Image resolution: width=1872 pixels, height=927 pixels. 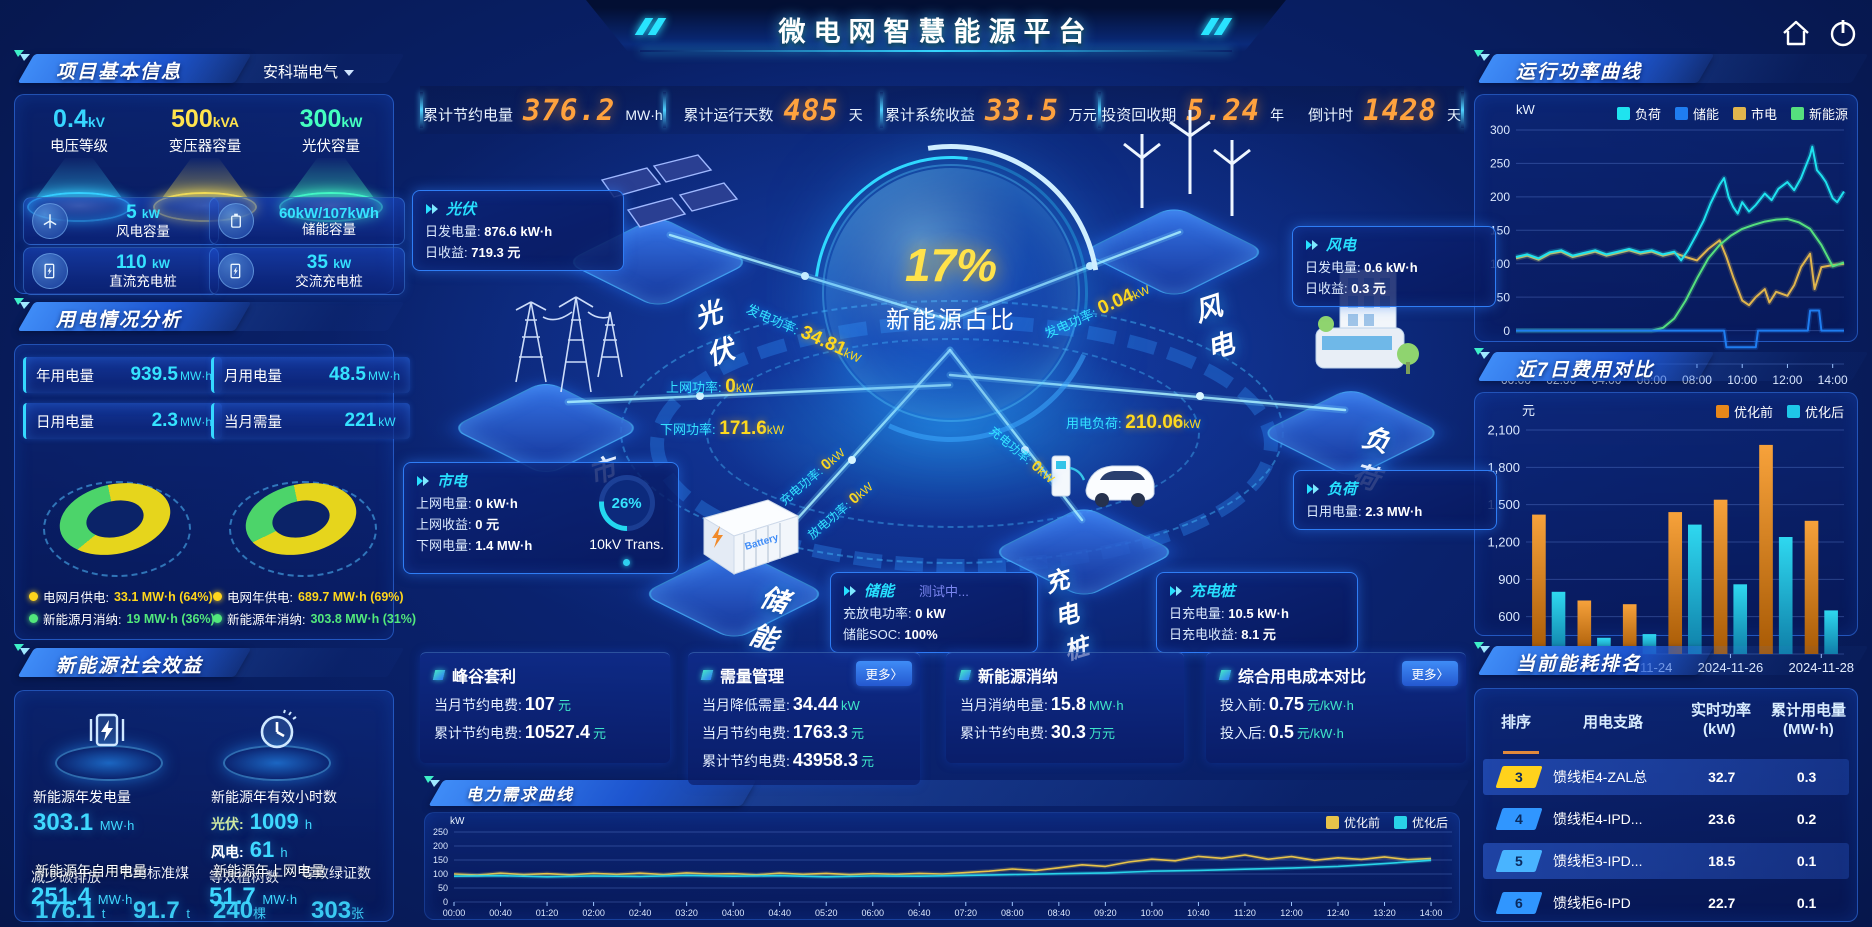 What do you see at coordinates (710, 386) in the screenshot?
I see `flow-grid-up: 上网功率: 0kW` at bounding box center [710, 386].